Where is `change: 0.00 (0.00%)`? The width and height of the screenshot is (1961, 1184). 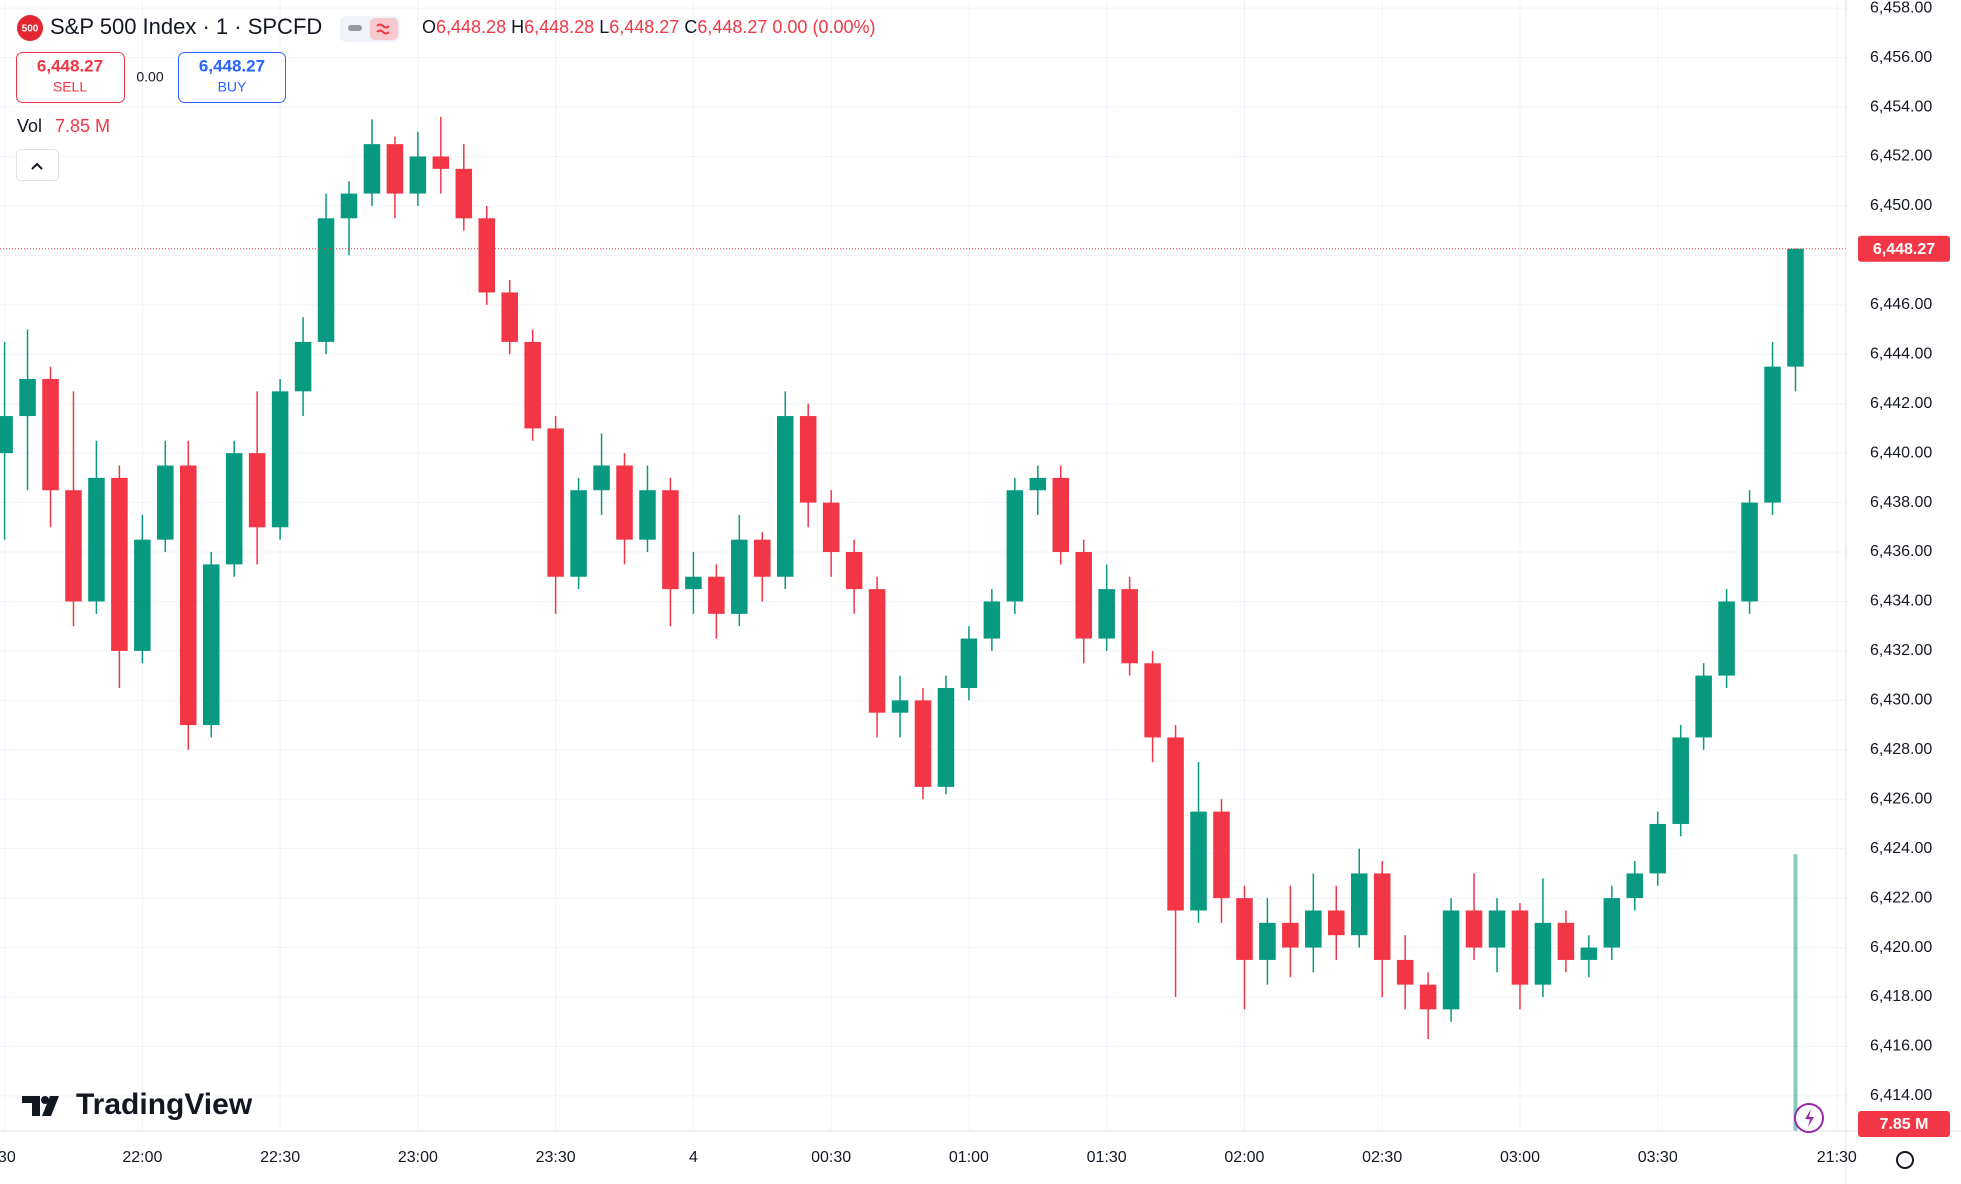
change: 0.00 (0.00%) is located at coordinates (823, 27).